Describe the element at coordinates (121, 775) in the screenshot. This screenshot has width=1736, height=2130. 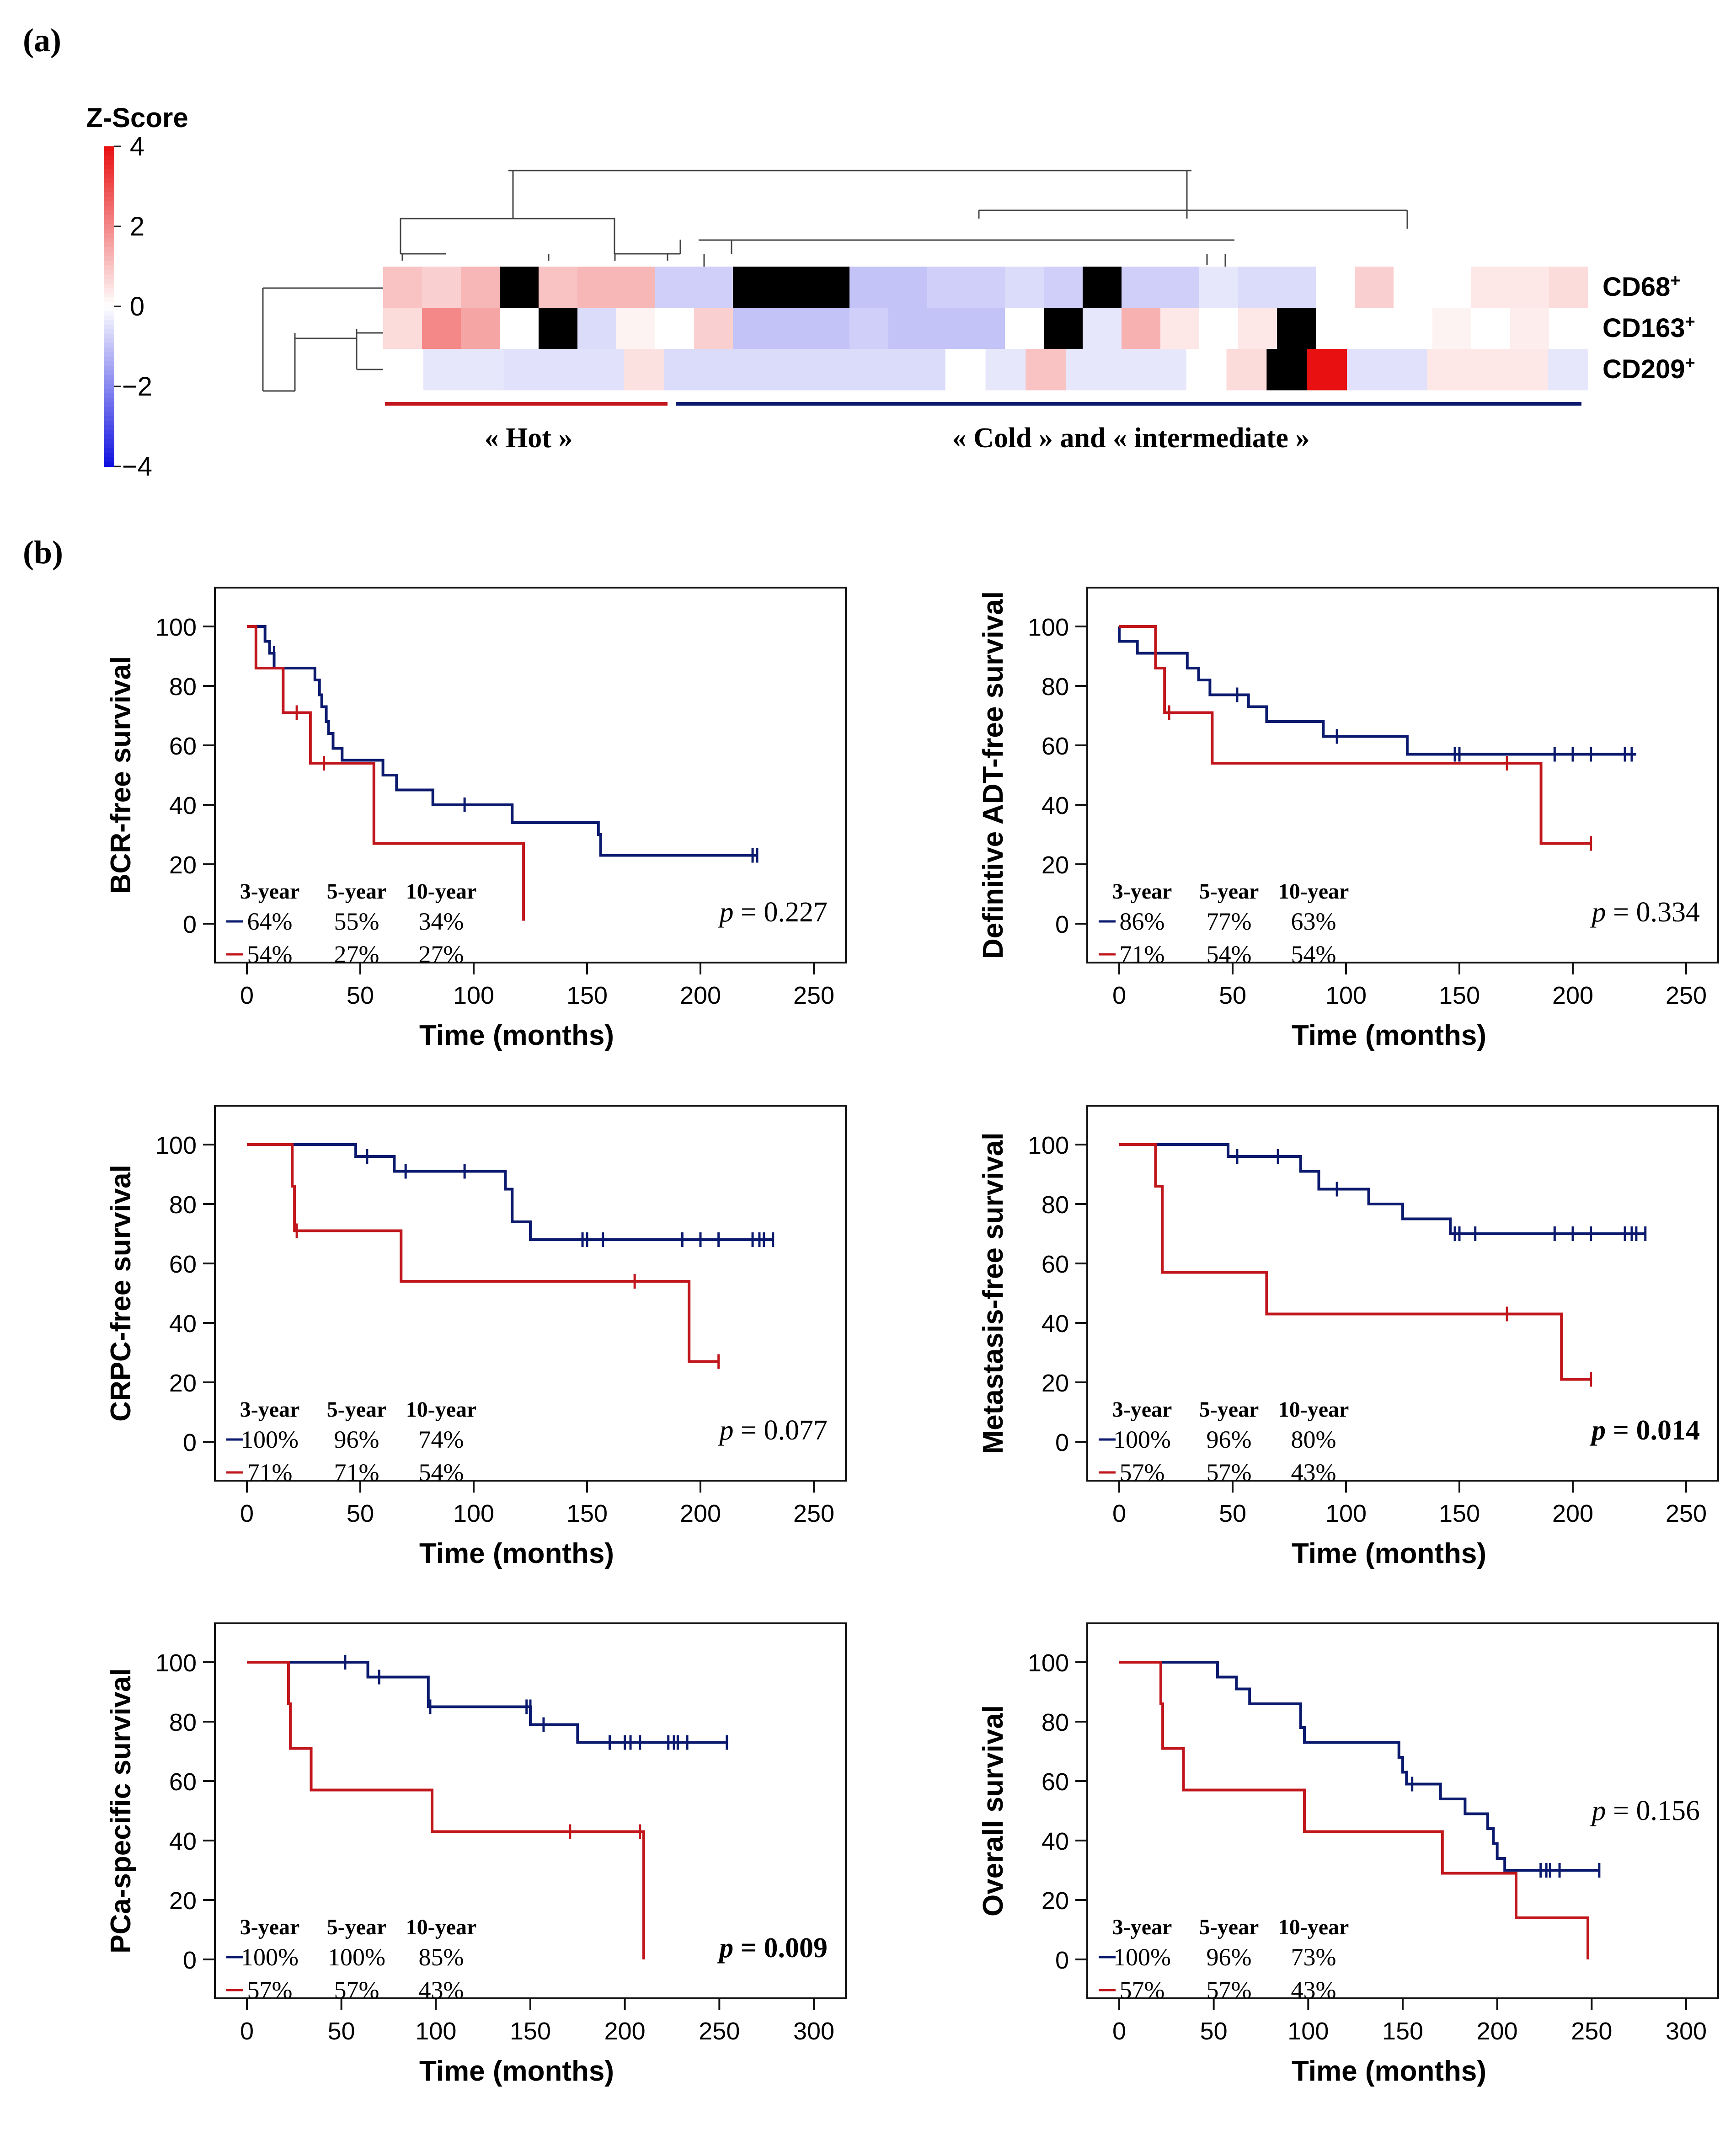
I see `y-axis-label: BCR-free survival` at that location.